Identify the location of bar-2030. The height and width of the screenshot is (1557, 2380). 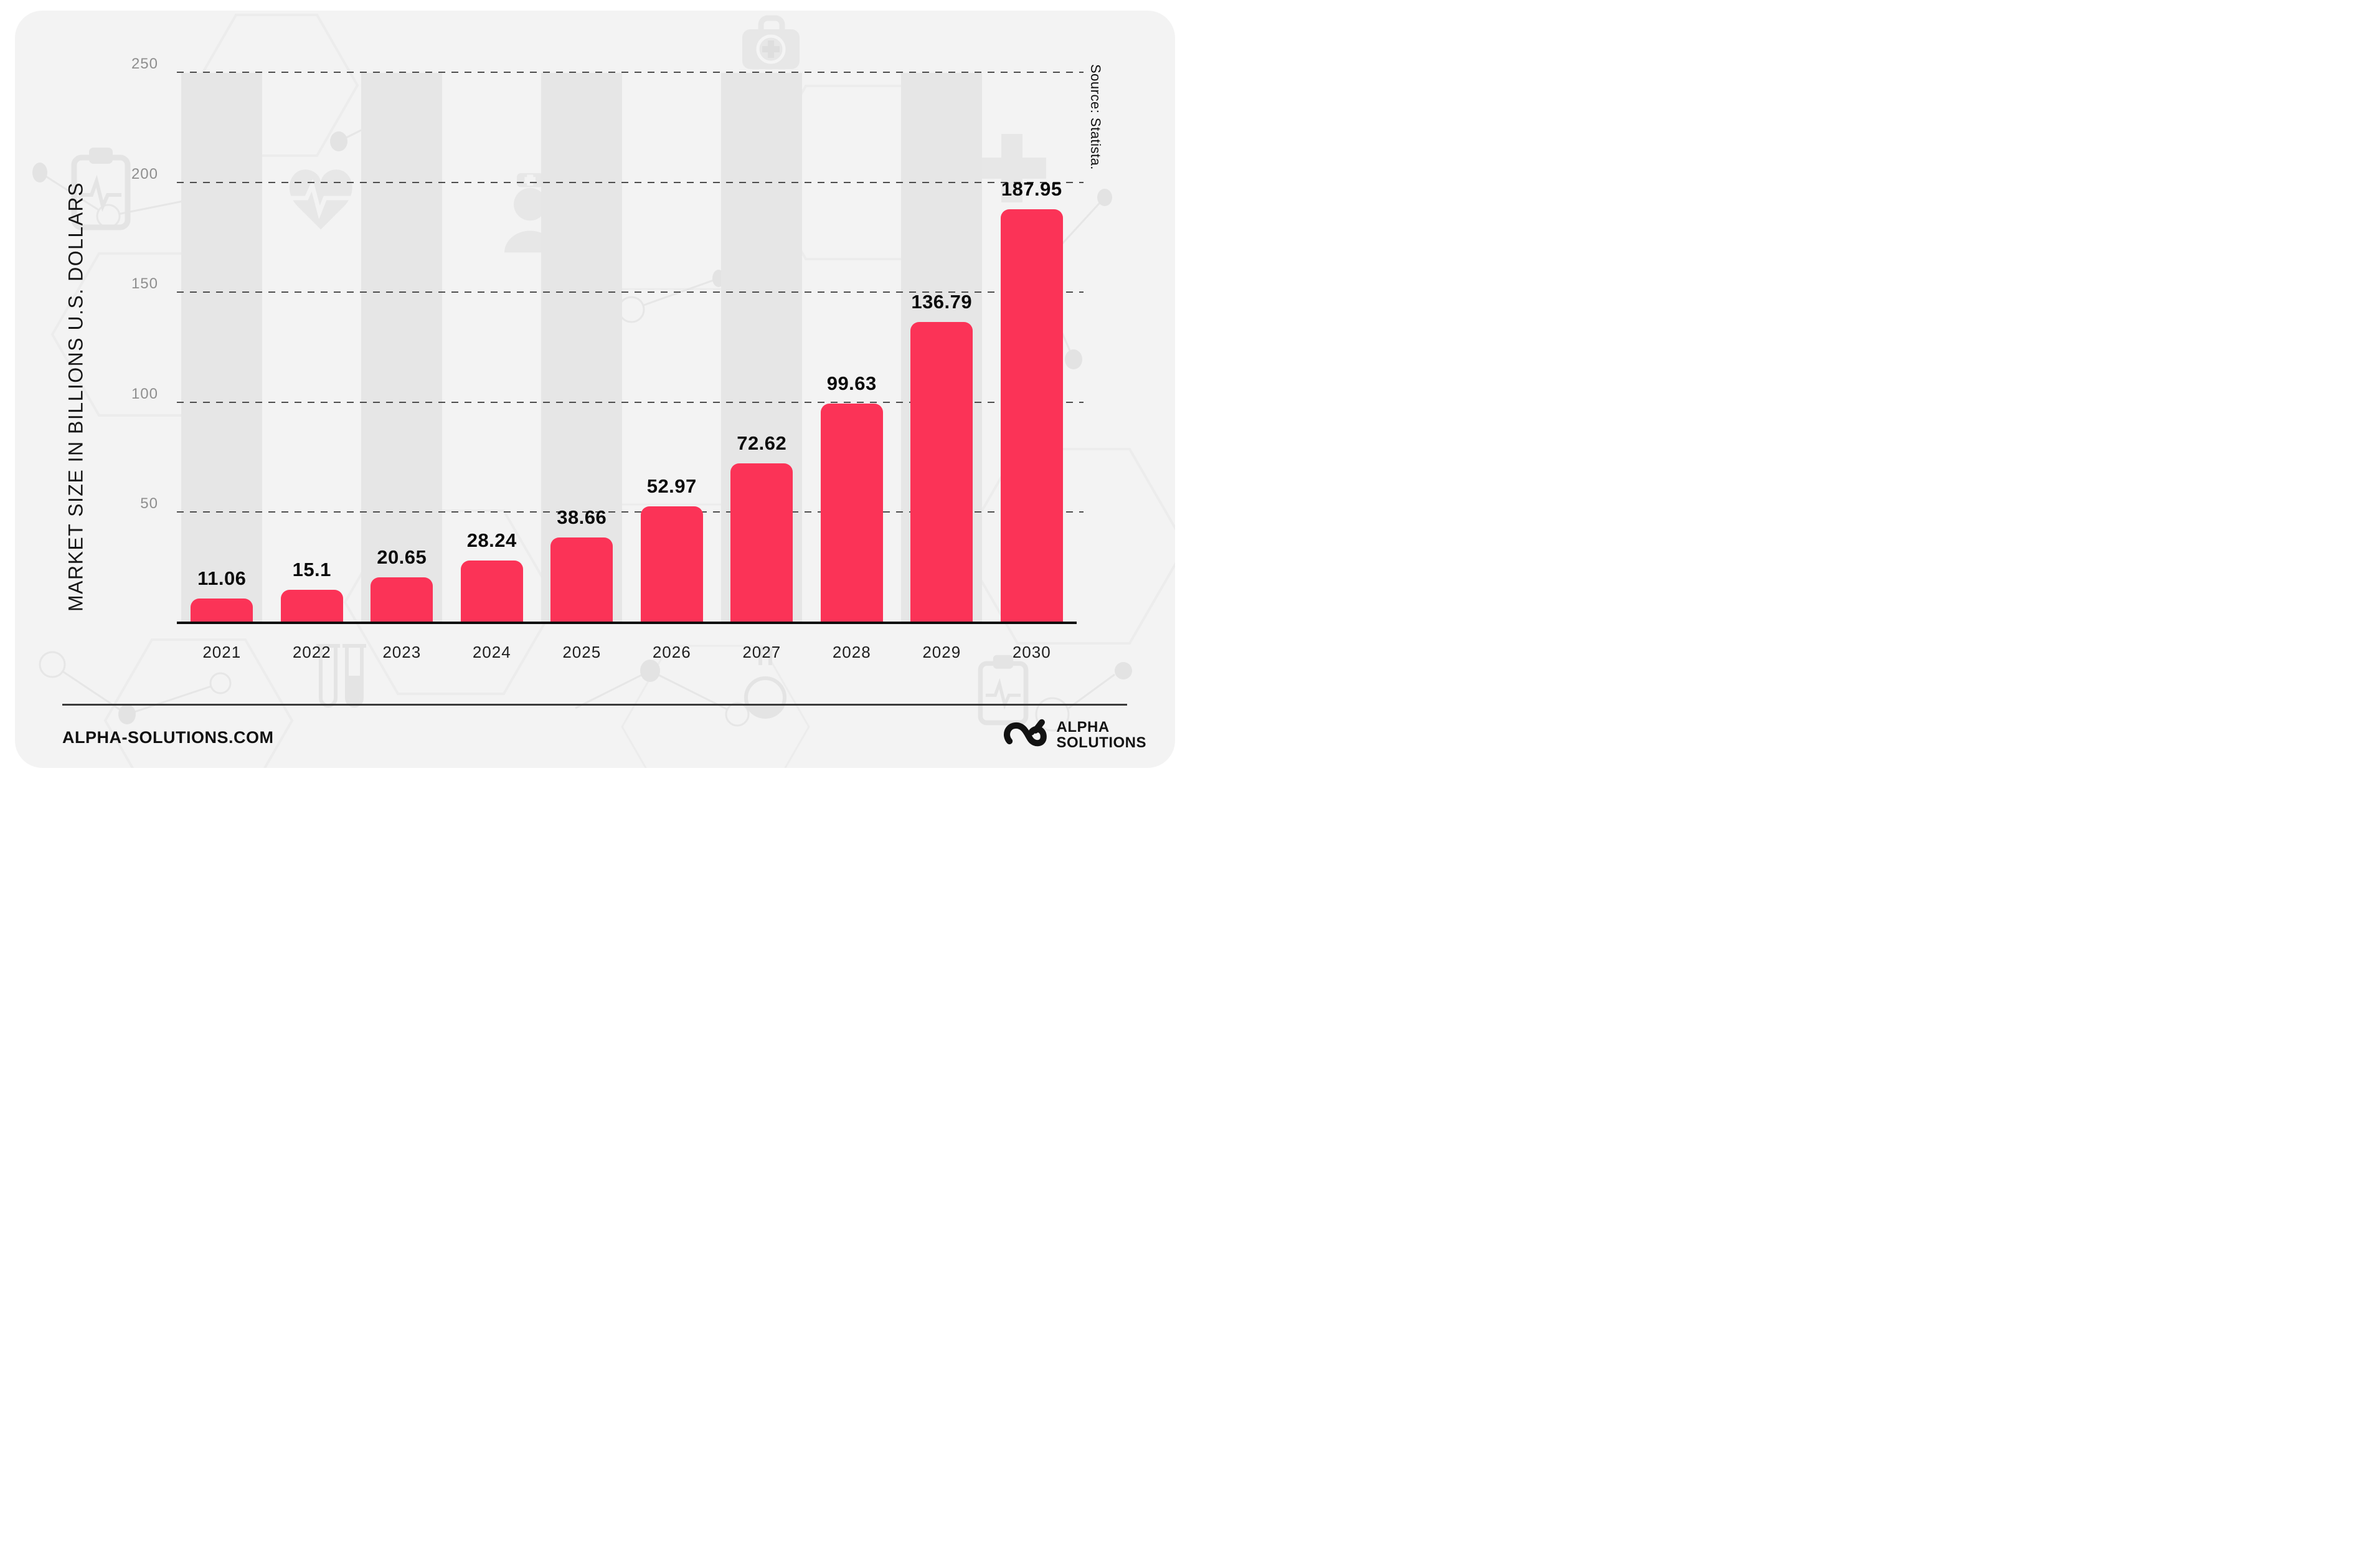
(1031, 416).